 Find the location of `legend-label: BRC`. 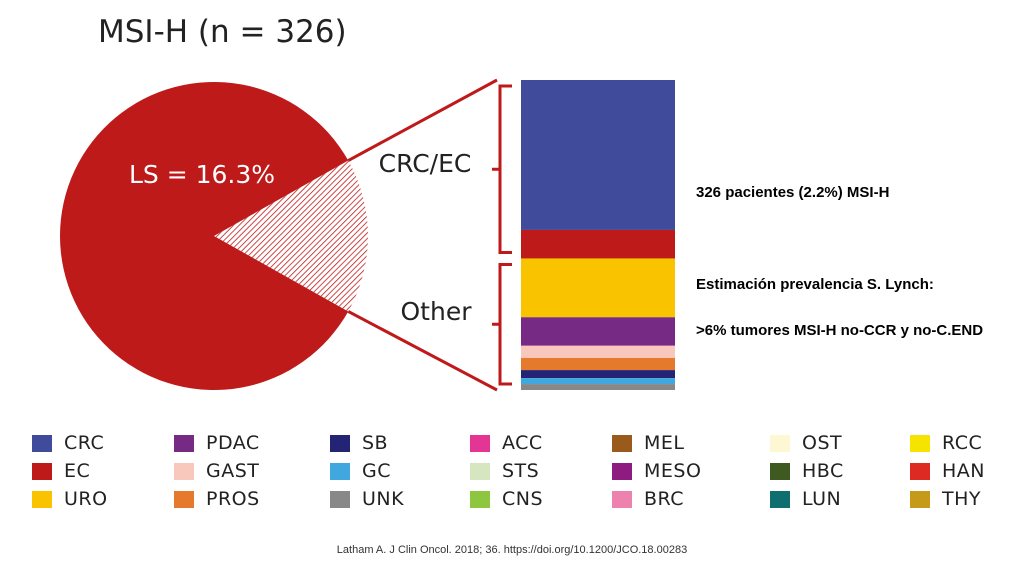

legend-label: BRC is located at coordinates (664, 499).